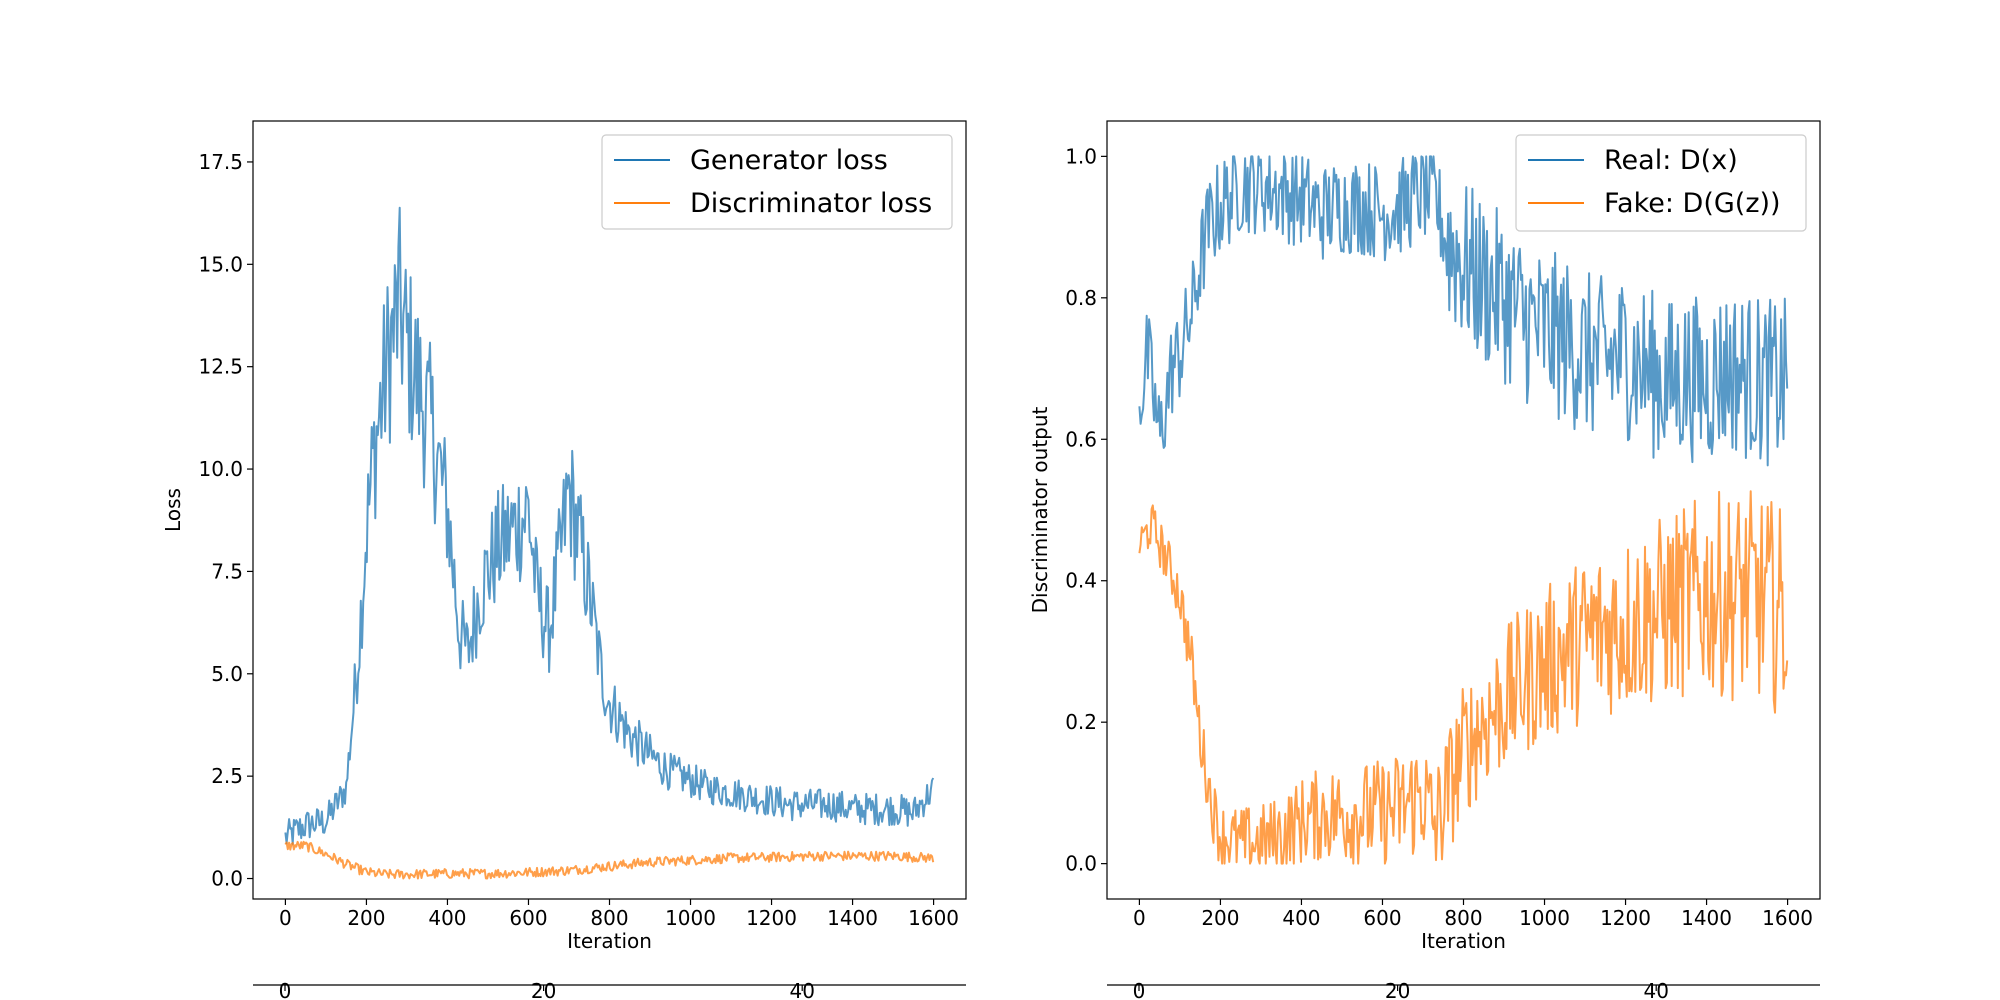 The image size is (2000, 1000). Describe the element at coordinates (1081, 581) in the screenshot. I see `y-tick-label: 0.4` at that location.